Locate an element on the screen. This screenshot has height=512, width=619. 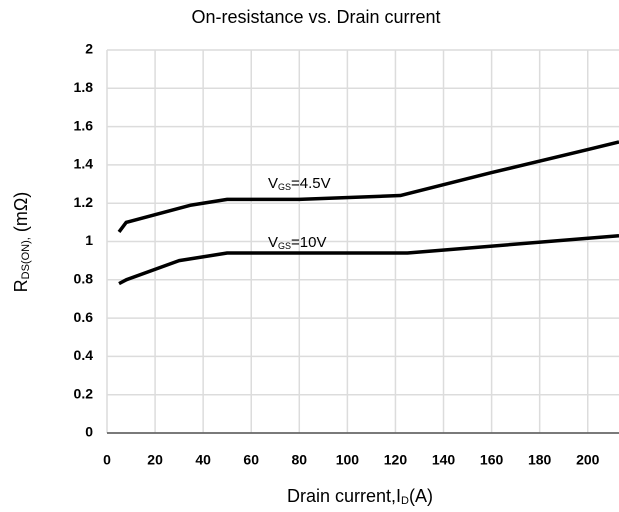
y-tick-label: 0.8 is located at coordinates (84, 279).